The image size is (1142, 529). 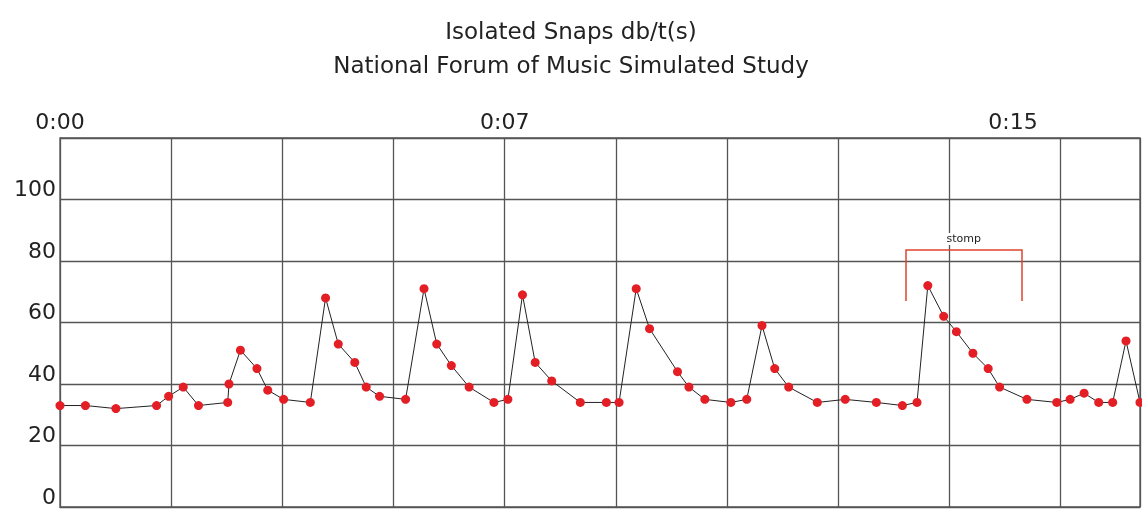 I want to click on chart-title: Isolated Snaps db/t(s), so click(x=571, y=30).